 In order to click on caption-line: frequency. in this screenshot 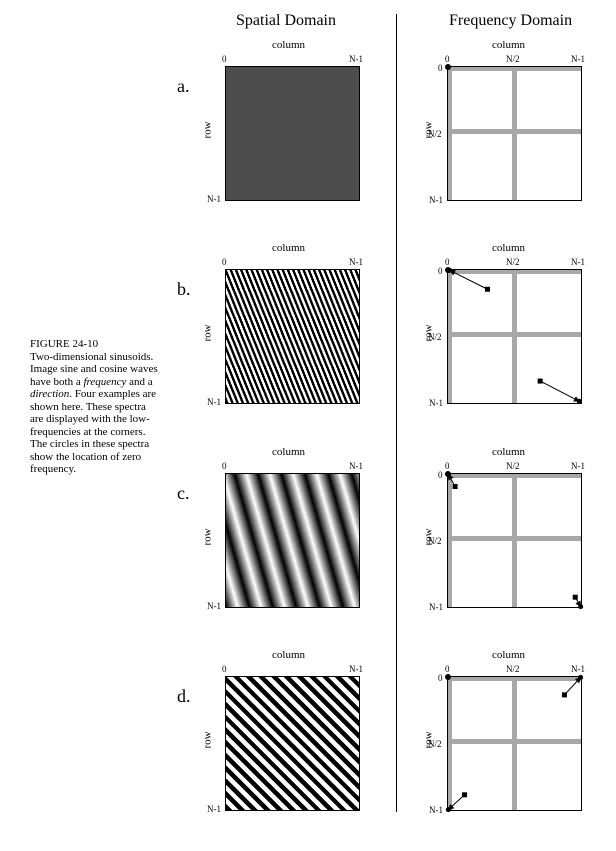, I will do `click(53, 469)`.